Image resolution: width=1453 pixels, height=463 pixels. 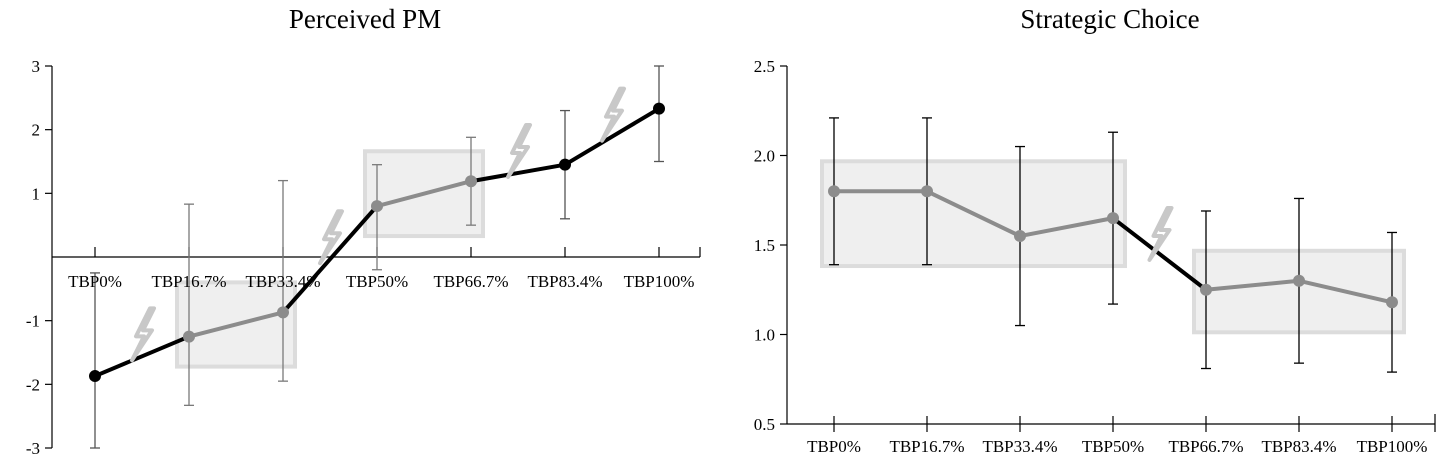 What do you see at coordinates (36, 130) in the screenshot?
I see `y-tick-label: 2` at bounding box center [36, 130].